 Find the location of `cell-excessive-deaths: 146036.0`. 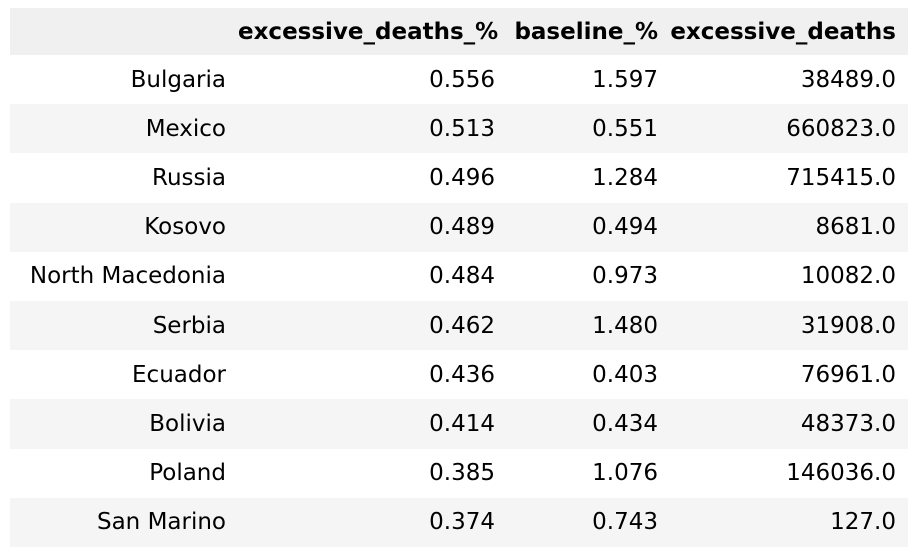

cell-excessive-deaths: 146036.0 is located at coordinates (841, 473).